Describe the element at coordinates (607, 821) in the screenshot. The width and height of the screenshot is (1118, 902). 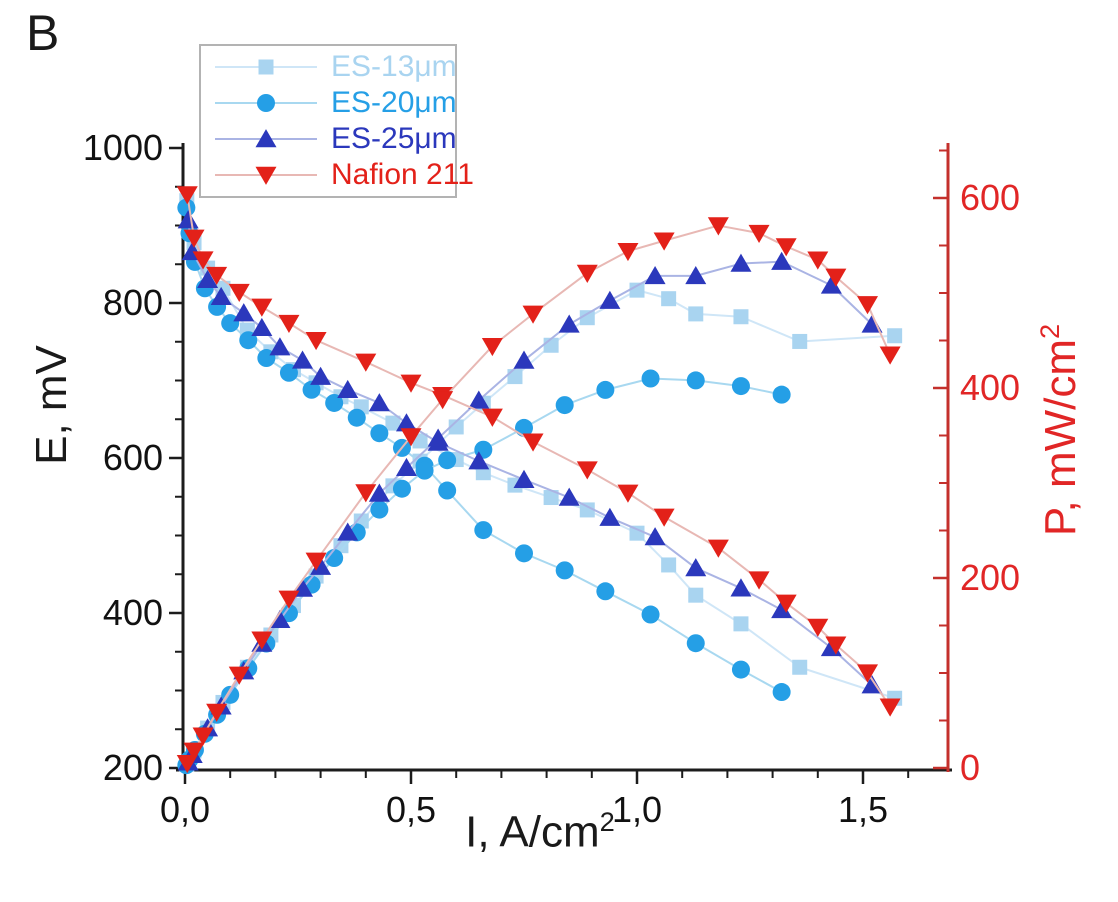
I see `x-axis-title-sup: 2` at that location.